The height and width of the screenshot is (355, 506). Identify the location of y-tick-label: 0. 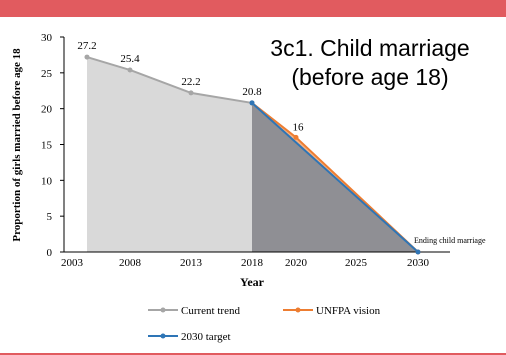
(50, 253).